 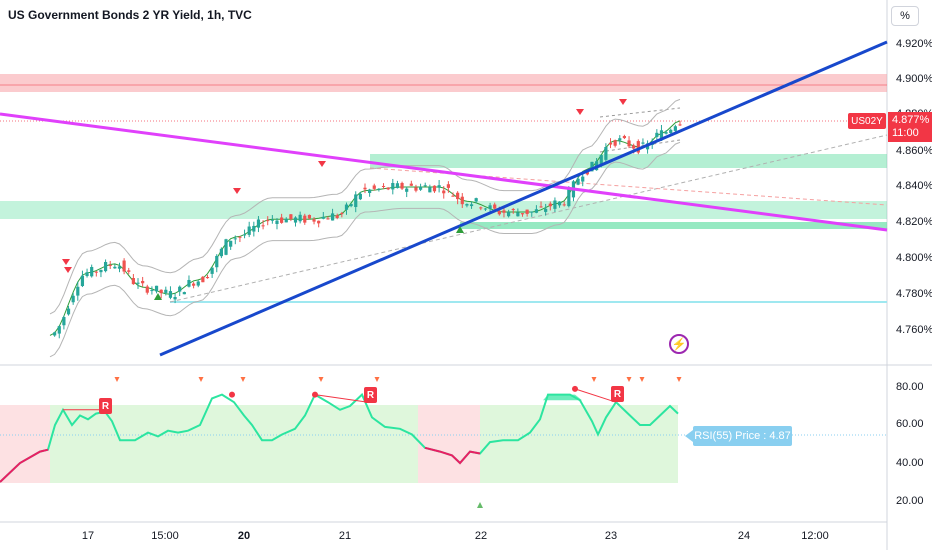 I want to click on price-axis-label: 4.840%, so click(x=914, y=186).